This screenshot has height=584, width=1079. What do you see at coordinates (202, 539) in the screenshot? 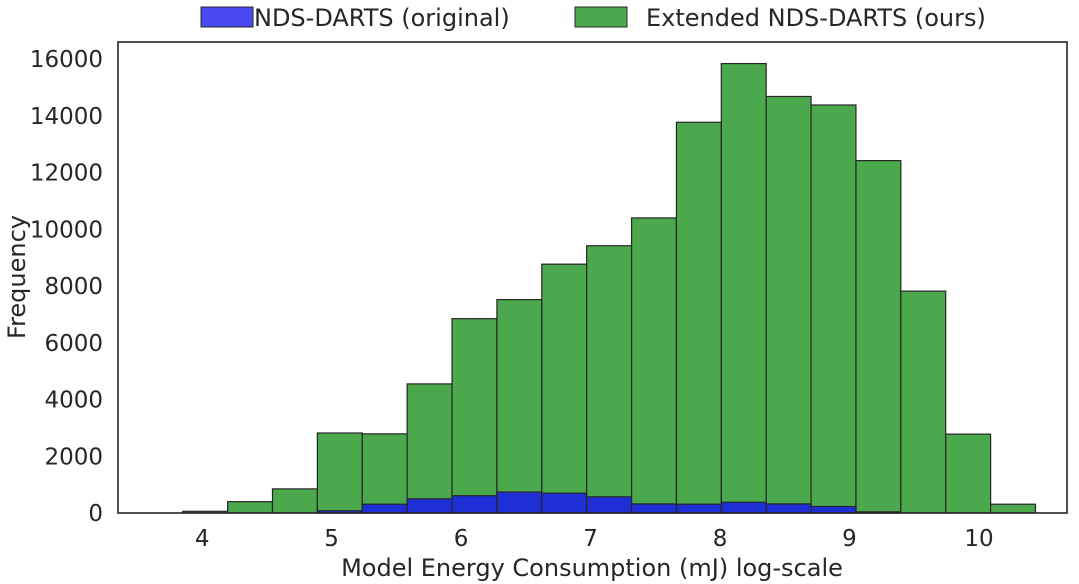
I see `x-tick-label-4: 4` at bounding box center [202, 539].